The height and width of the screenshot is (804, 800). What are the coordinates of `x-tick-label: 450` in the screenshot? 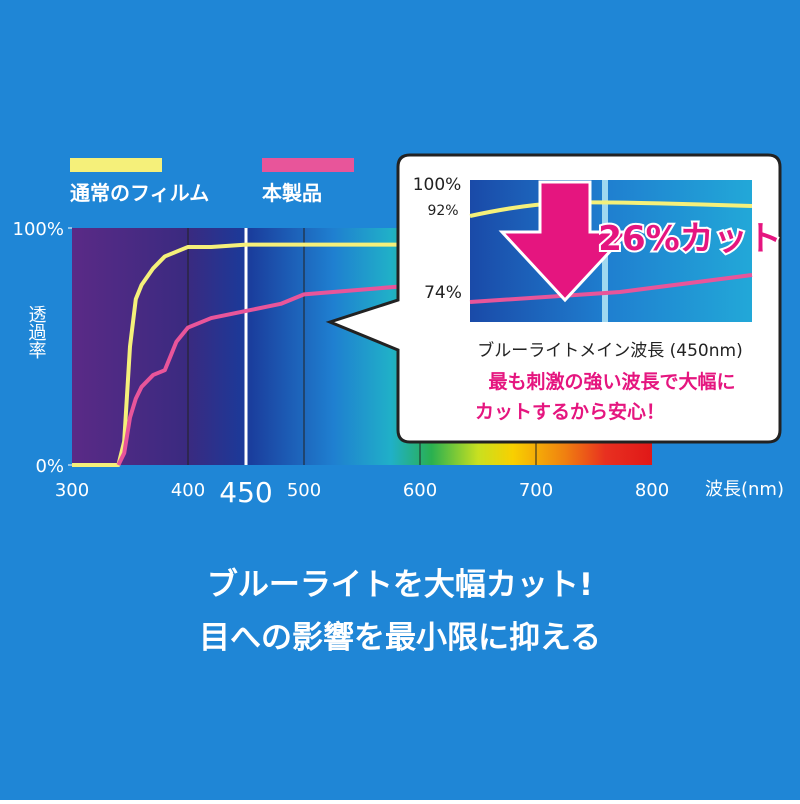 It's located at (245, 492).